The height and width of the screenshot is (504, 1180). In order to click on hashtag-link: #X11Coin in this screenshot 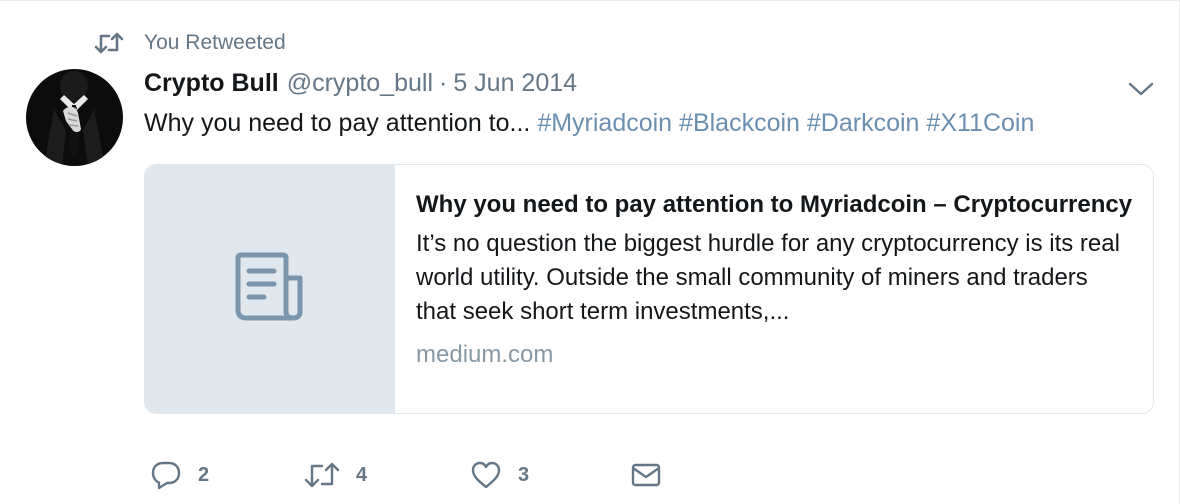, I will do `click(980, 123)`.